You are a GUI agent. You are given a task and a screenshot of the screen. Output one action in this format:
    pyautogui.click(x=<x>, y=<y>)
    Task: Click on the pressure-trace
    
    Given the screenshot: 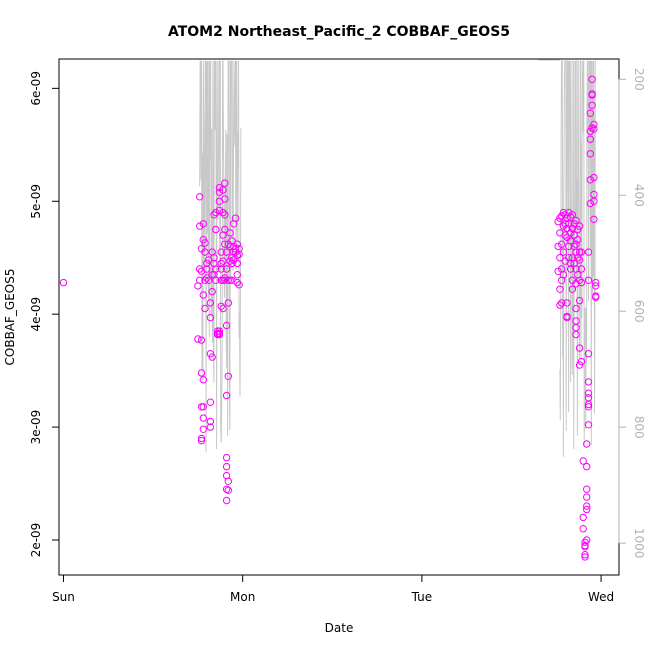 What is the action you would take?
    pyautogui.click(x=577, y=258)
    